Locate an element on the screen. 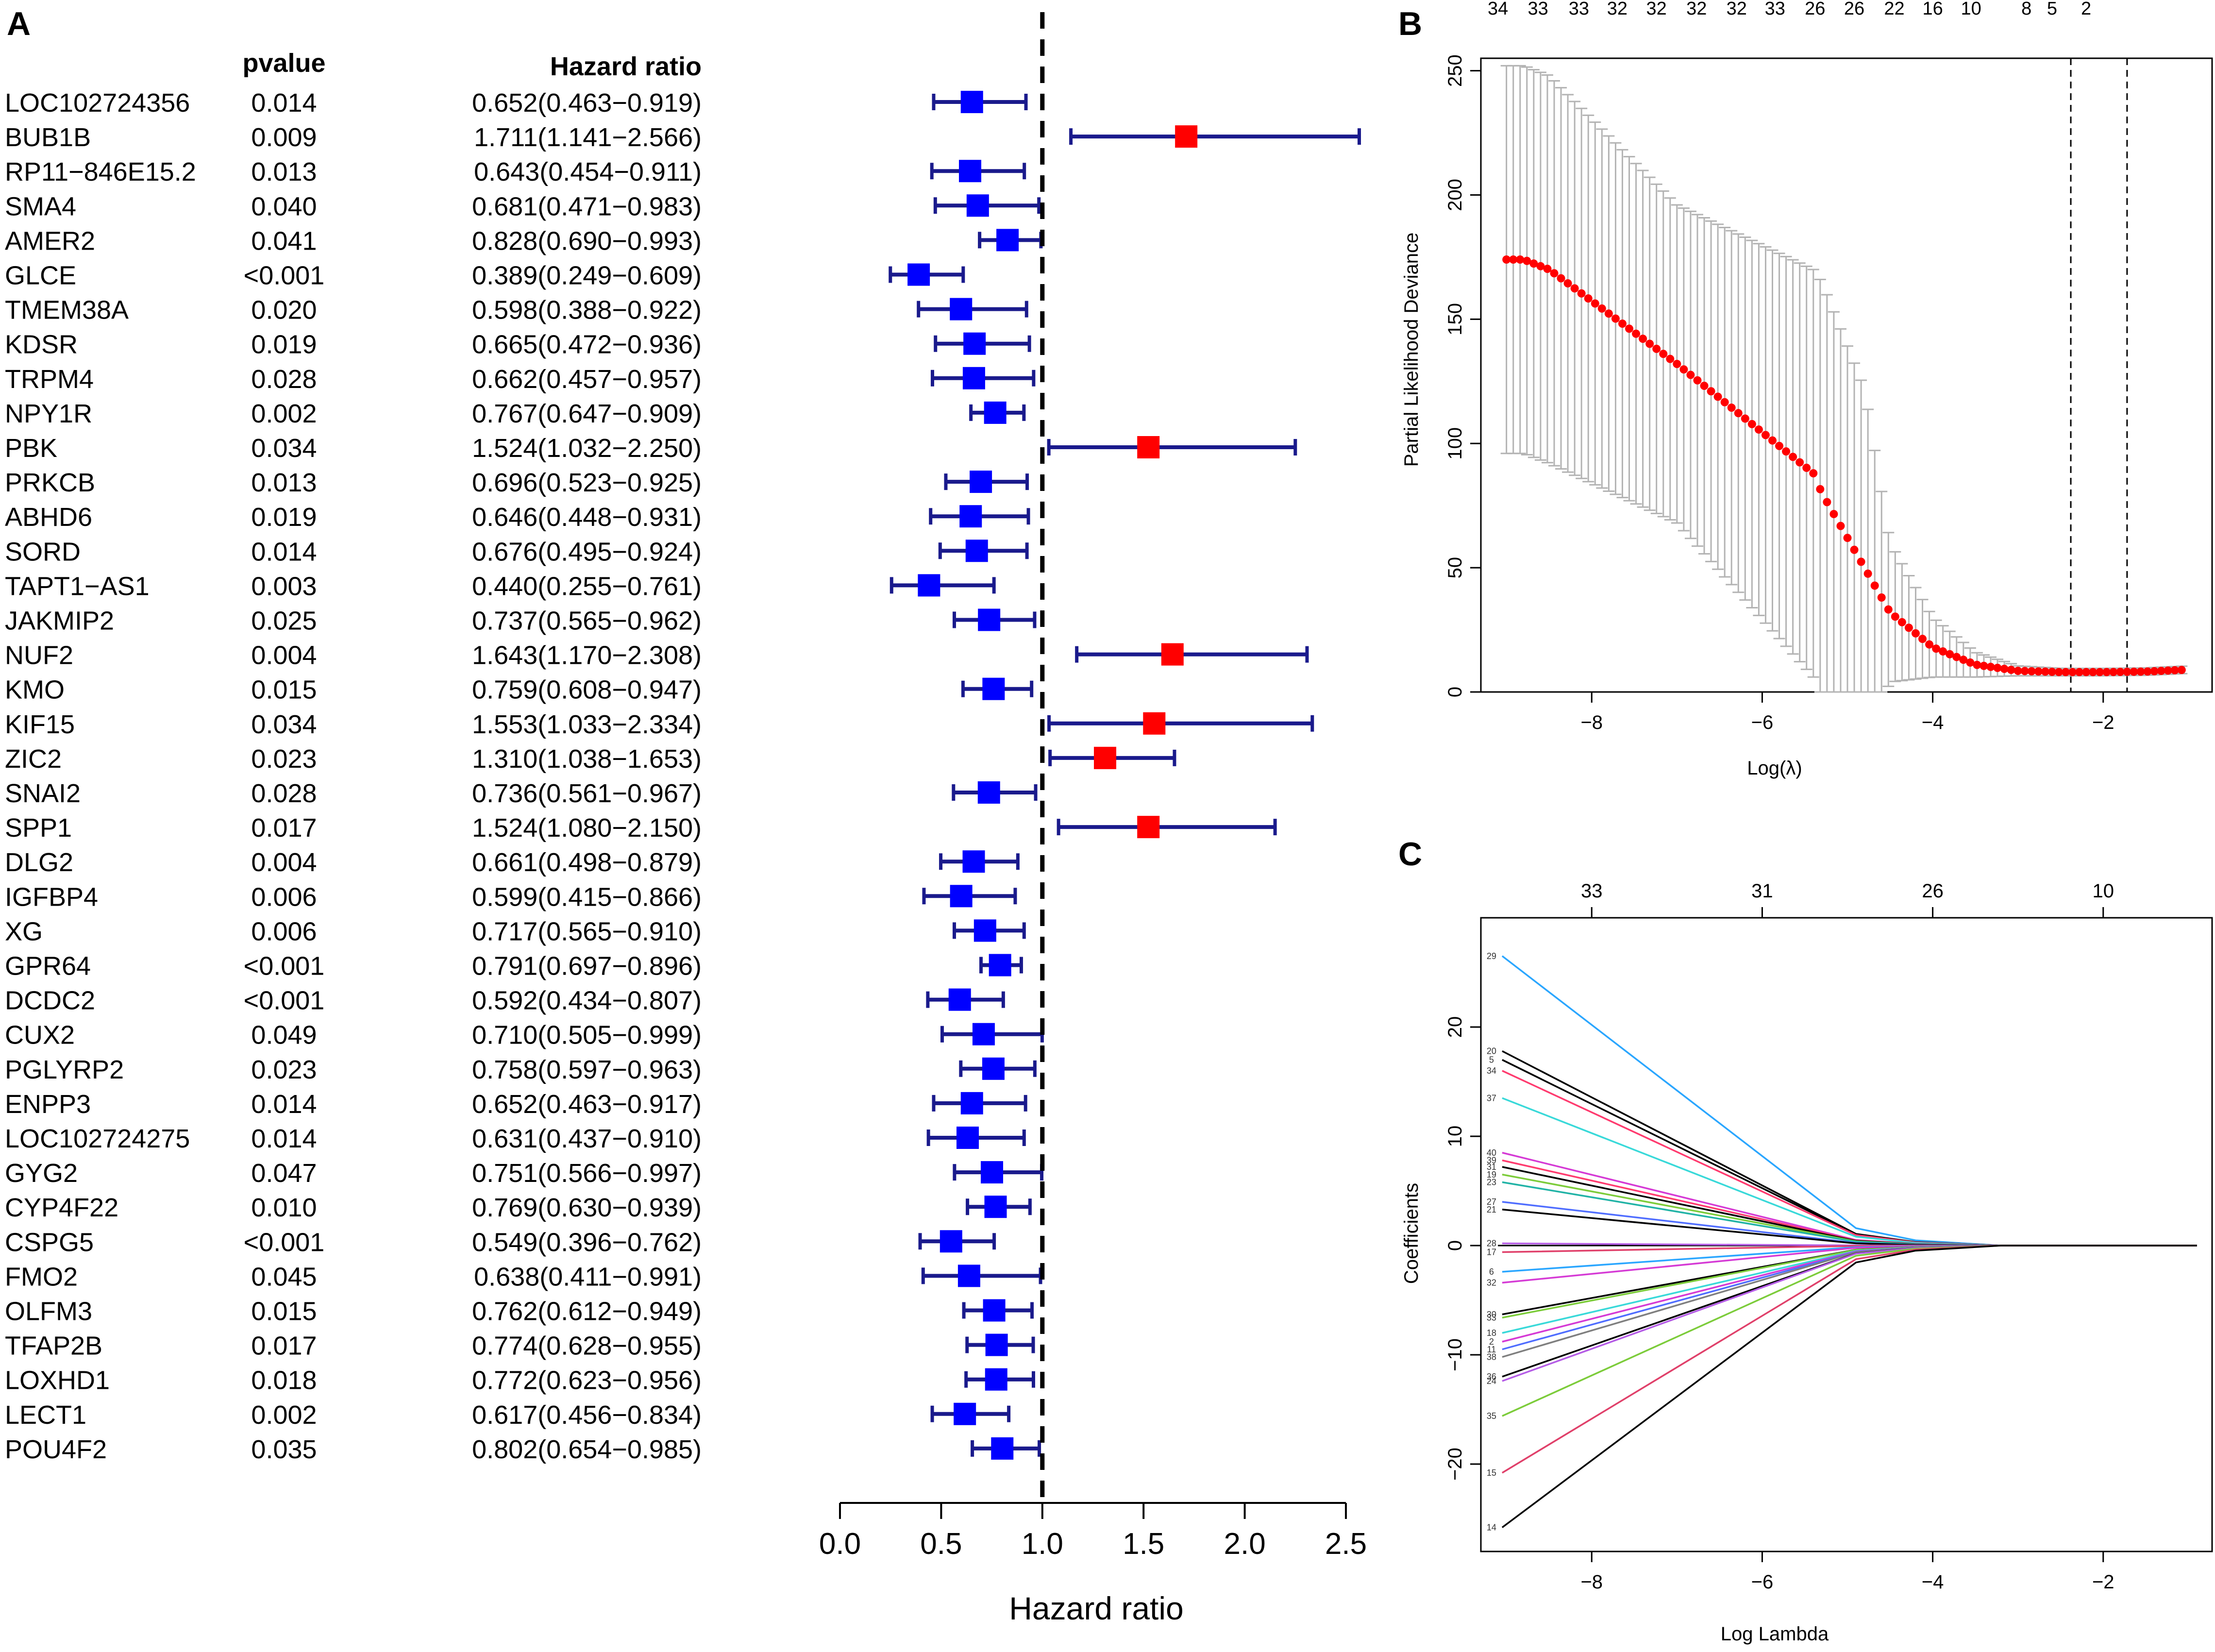  coefficient-path-label: 38 is located at coordinates (1492, 1357).